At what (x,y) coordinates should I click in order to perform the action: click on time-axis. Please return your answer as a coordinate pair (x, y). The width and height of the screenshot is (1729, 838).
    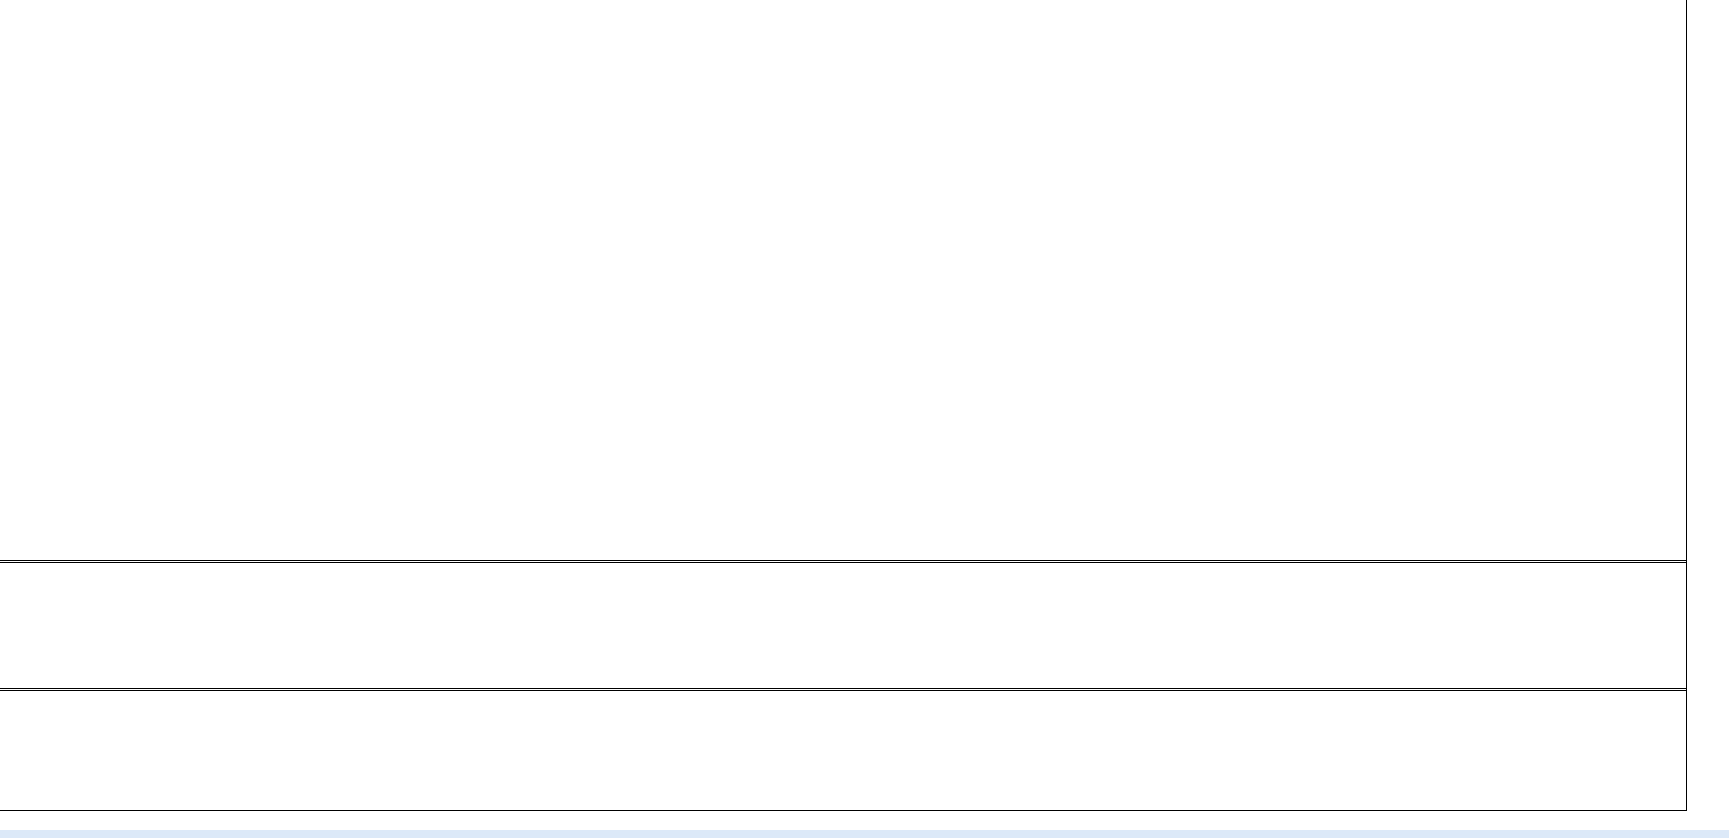
    Looking at the image, I should click on (864, 821).